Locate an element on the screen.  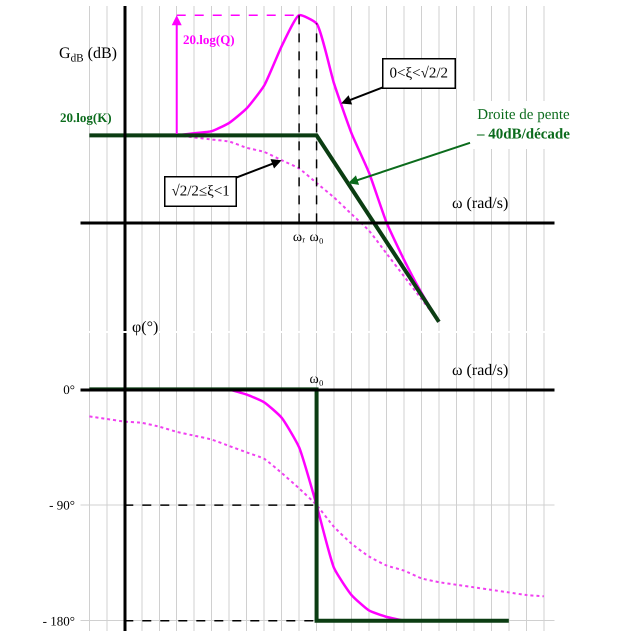
x-tick-label: ωᵣ is located at coordinates (299, 237).